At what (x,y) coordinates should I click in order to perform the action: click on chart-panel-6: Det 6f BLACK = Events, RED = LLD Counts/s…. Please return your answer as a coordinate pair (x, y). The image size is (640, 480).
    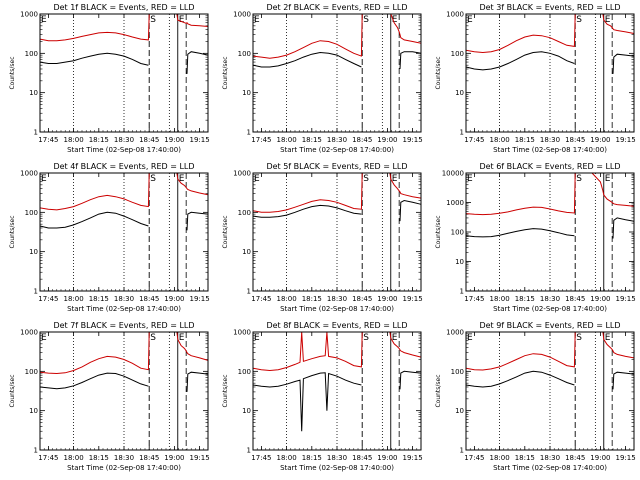
    Looking at the image, I should click on (535, 237).